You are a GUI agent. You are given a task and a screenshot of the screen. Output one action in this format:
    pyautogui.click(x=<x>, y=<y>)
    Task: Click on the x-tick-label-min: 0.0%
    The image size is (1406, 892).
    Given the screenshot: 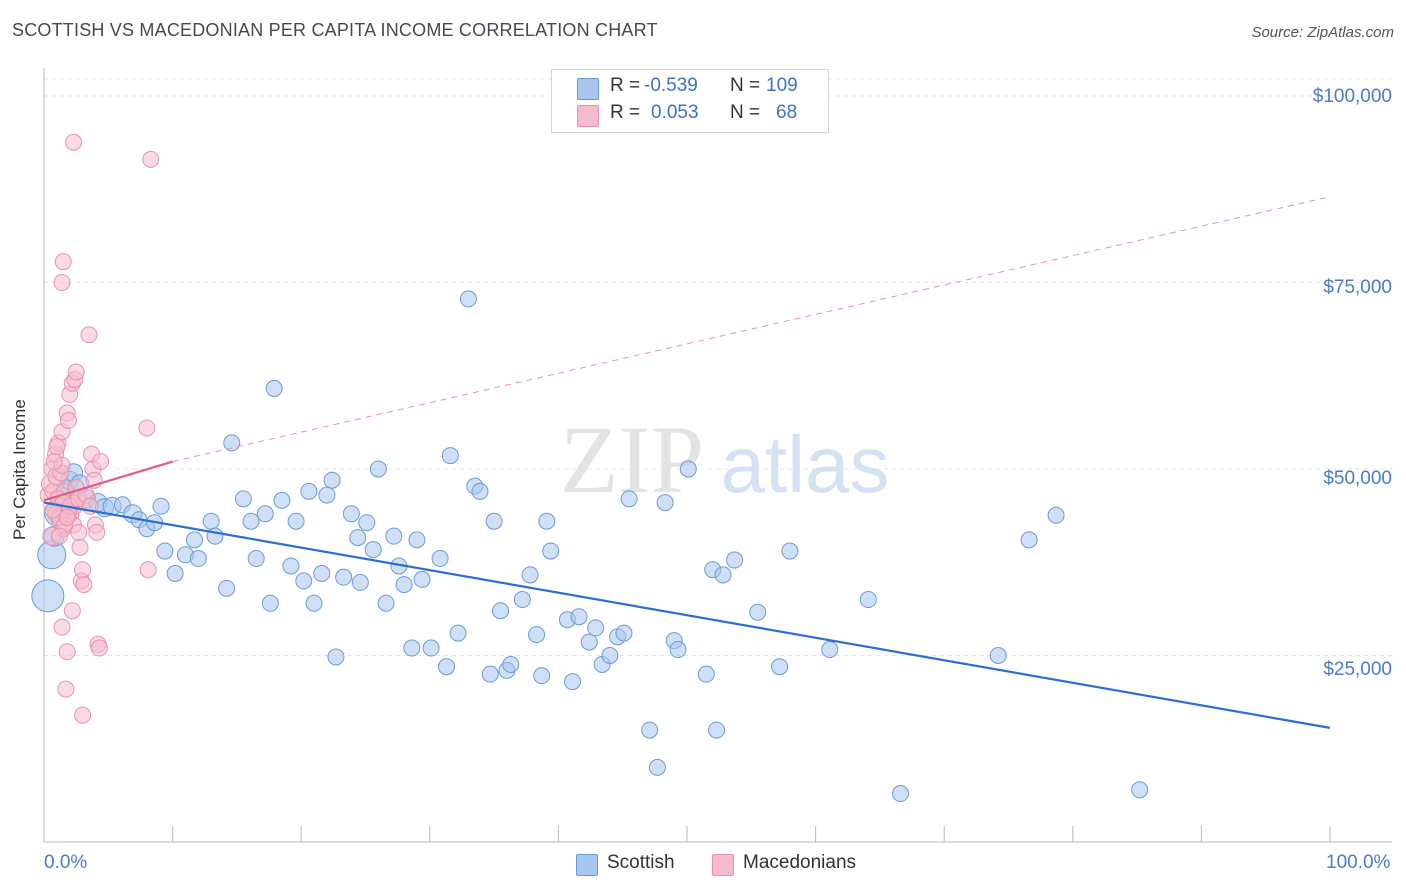 What is the action you would take?
    pyautogui.click(x=66, y=862)
    